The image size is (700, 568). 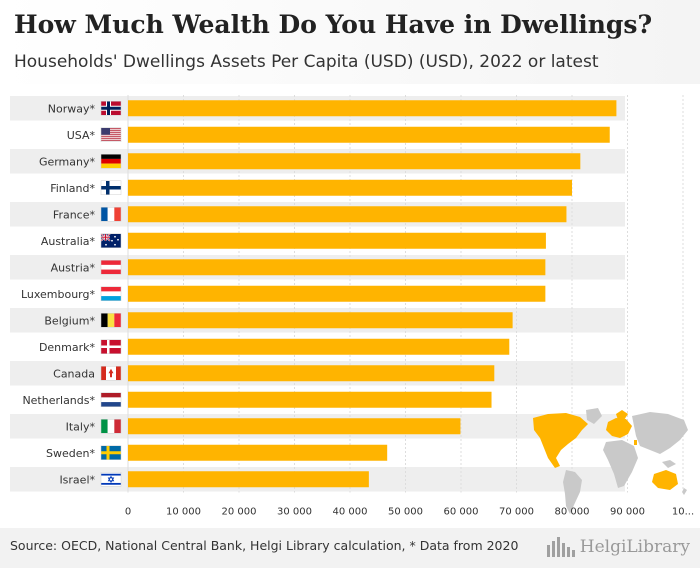 What do you see at coordinates (67, 161) in the screenshot?
I see `category-label: Germany*` at bounding box center [67, 161].